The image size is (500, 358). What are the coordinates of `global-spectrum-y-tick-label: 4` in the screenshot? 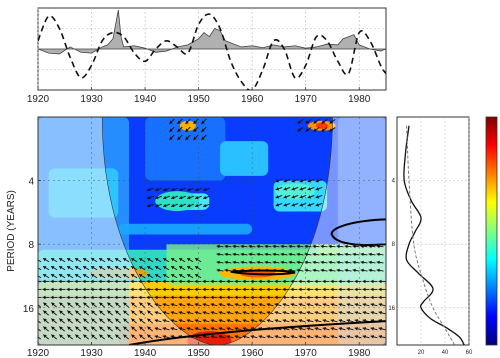 It's located at (394, 182).